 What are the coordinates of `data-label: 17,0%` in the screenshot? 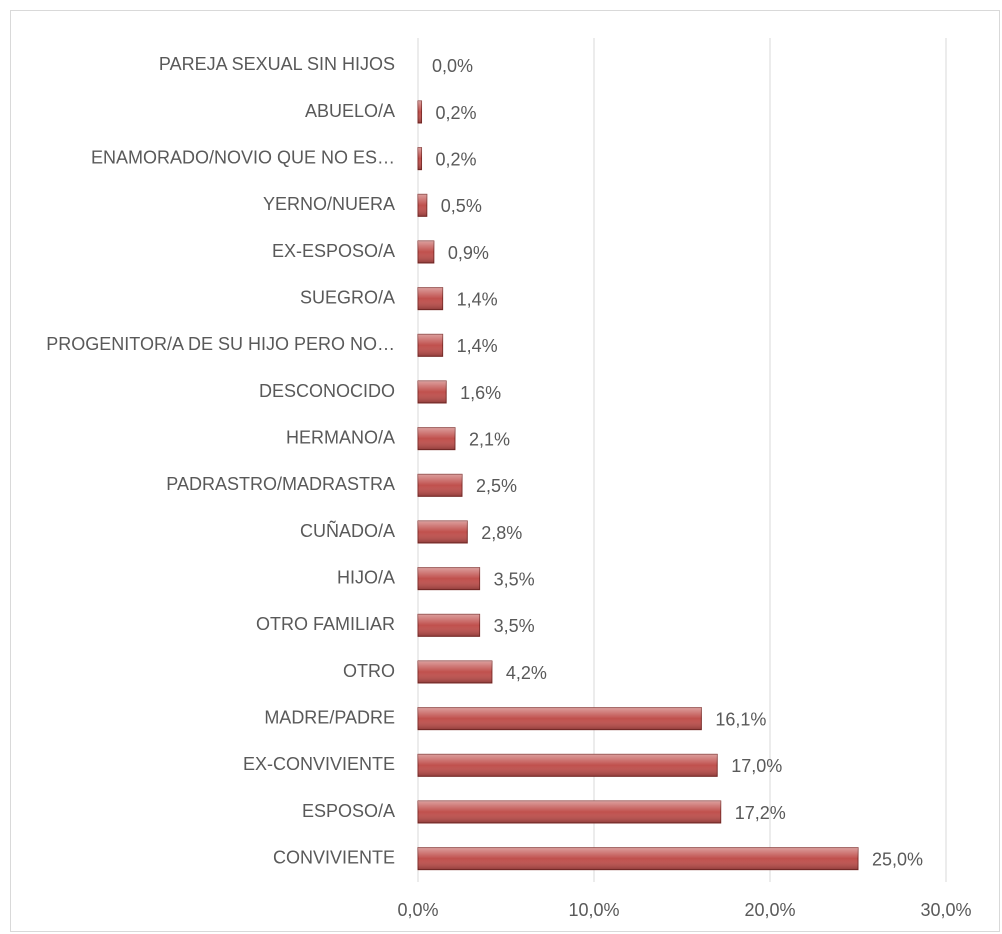 It's located at (756, 766).